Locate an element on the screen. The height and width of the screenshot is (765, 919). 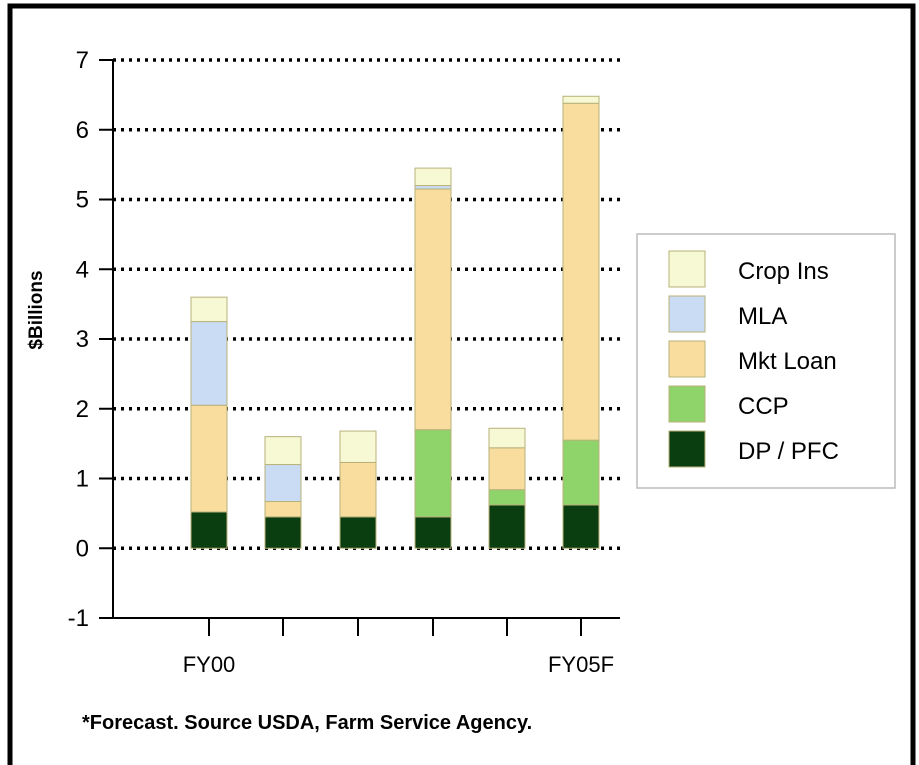
y-tick-label: -1 is located at coordinates (78, 618).